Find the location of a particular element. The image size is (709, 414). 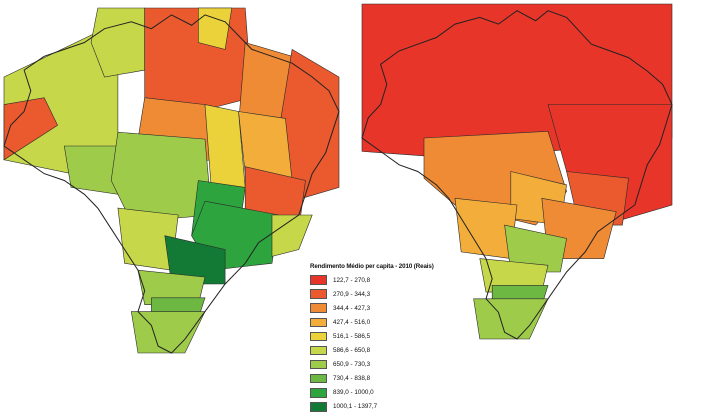

legend-label: 730,4 - 838,8 is located at coordinates (352, 379).